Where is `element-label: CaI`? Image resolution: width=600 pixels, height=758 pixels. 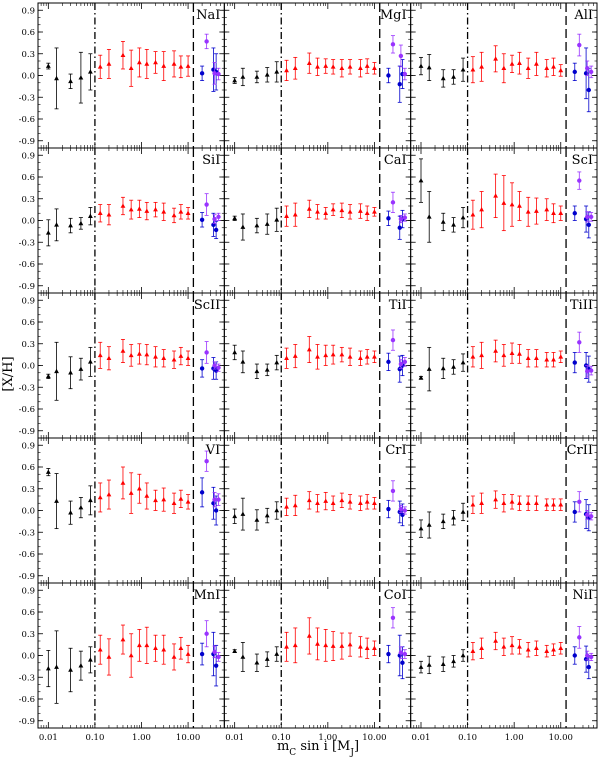
element-label: CaI is located at coordinates (395, 160).